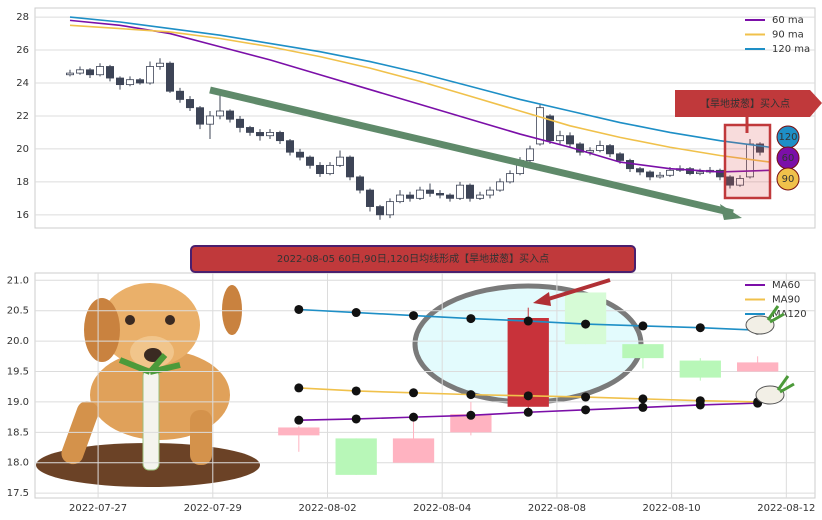  Describe the element at coordinates (577, 290) in the screenshot. I see `title-arrow` at that location.